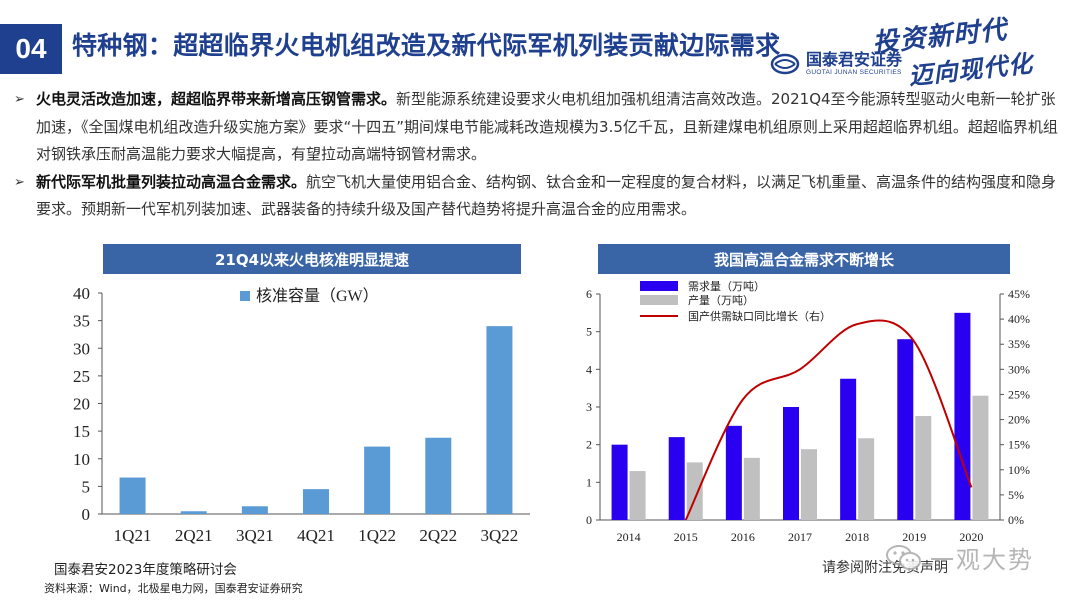  Describe the element at coordinates (438, 535) in the screenshot. I see `x-tick-label: 2Q22` at that location.